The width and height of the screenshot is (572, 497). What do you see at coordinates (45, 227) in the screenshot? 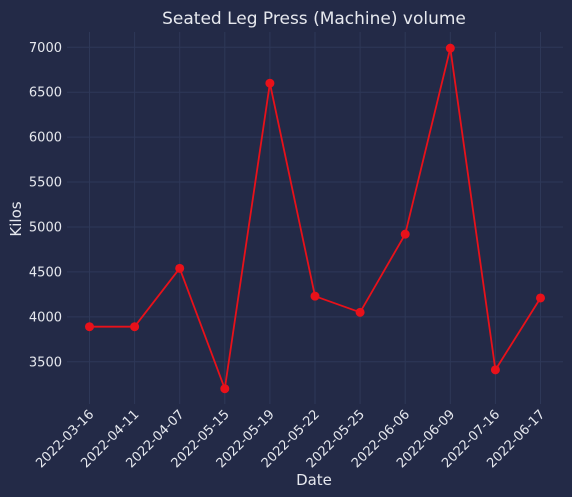
I see `y-tick-label: 5000` at bounding box center [45, 227].